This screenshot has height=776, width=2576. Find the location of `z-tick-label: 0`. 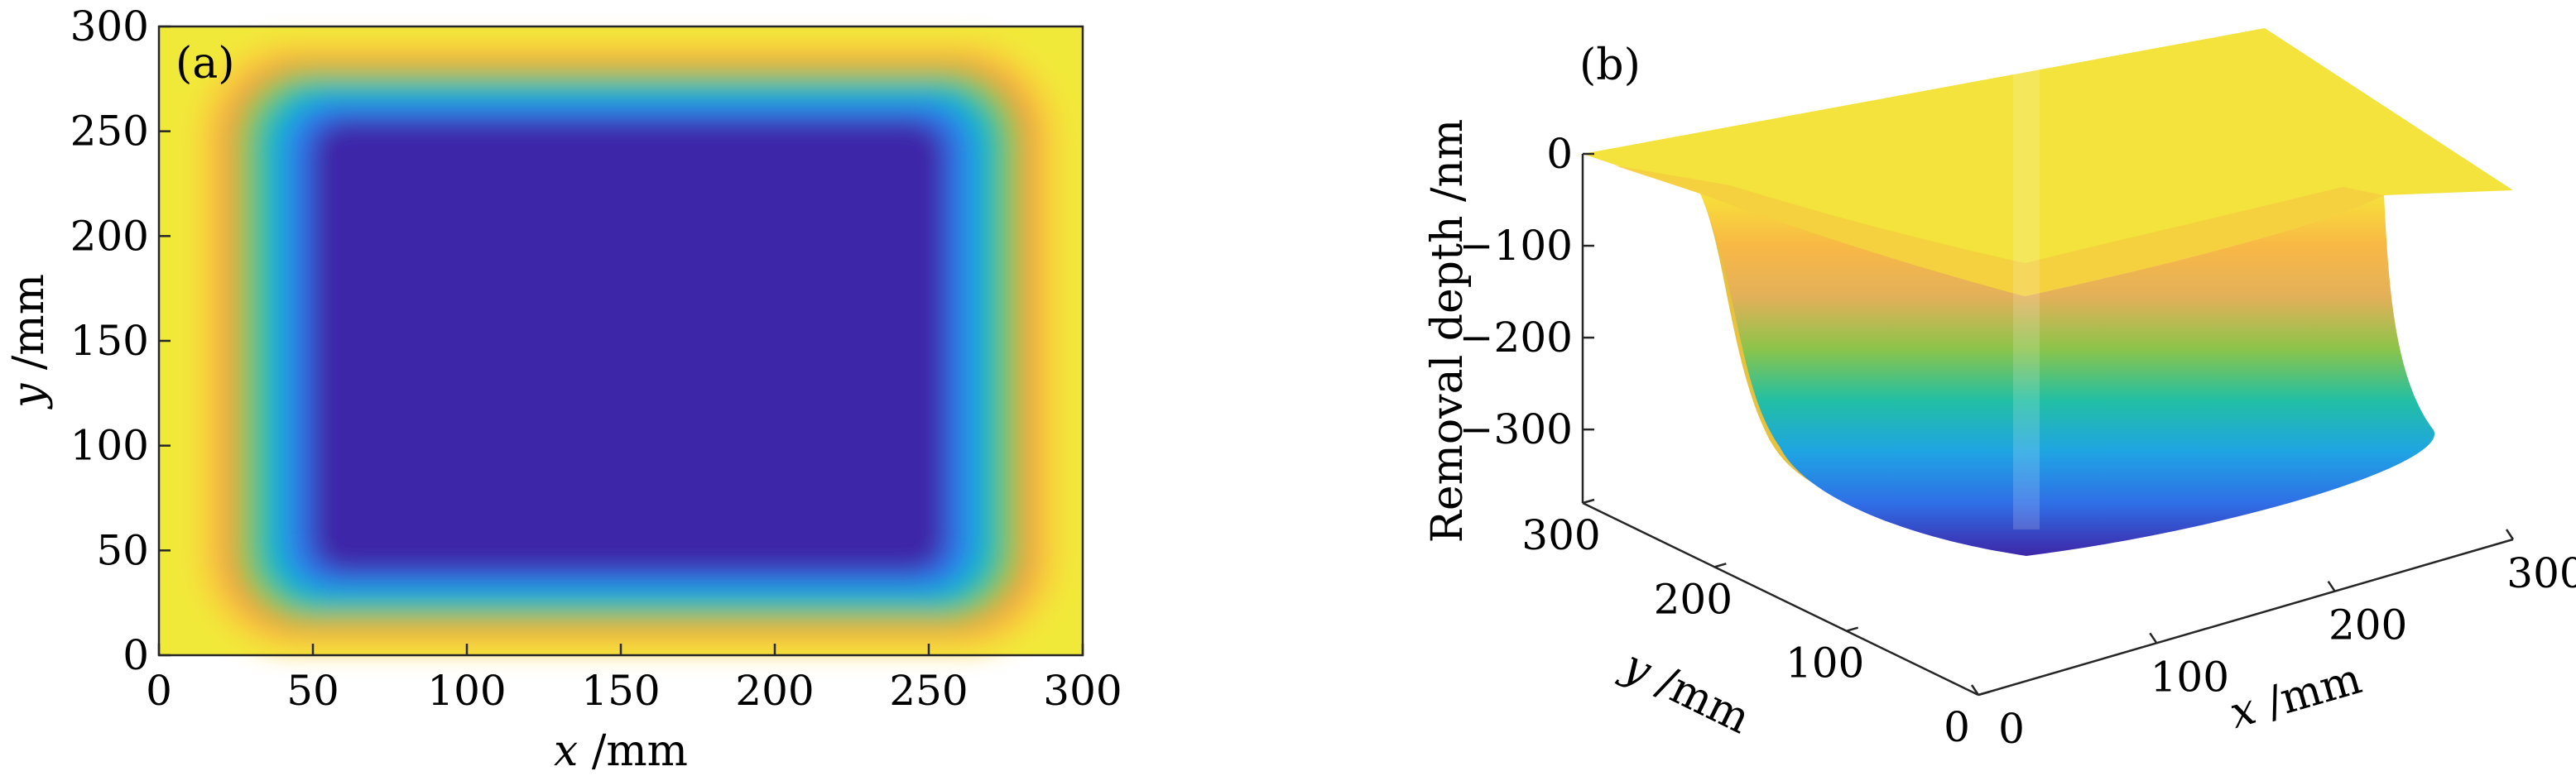

z-tick-label: 0 is located at coordinates (1559, 154).